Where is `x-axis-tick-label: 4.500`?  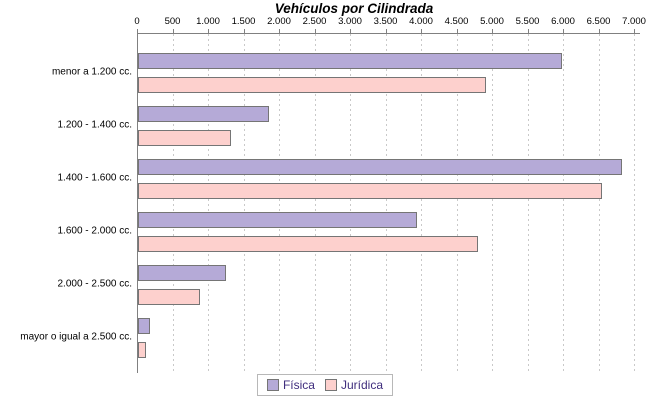
x-axis-tick-label: 4.500 is located at coordinates (456, 21).